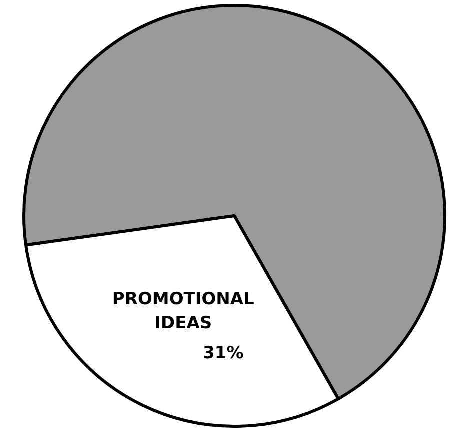  I want to click on slice-label: PROMOTIONAL IDEAS, so click(183, 311).